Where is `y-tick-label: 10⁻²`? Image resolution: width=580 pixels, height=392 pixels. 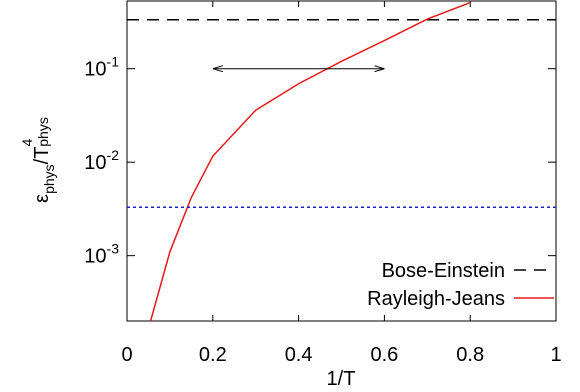
y-tick-label: 10⁻² is located at coordinates (101, 160).